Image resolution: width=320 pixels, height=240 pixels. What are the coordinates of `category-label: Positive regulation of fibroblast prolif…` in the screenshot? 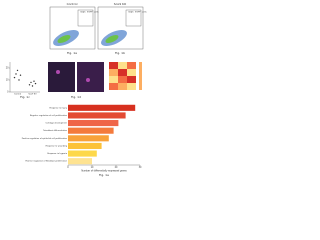 It's located at (46, 161).